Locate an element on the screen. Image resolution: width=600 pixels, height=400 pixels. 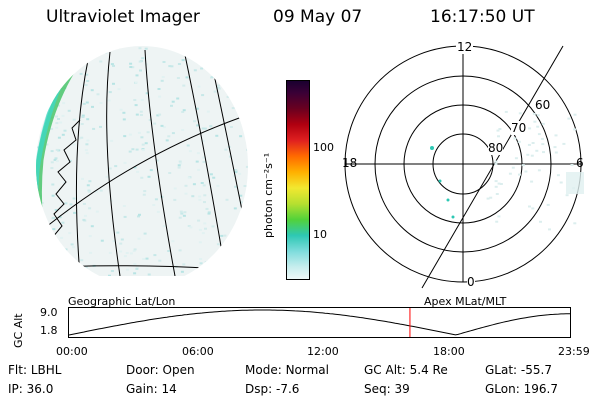
time-tick-1800: 18:00 is located at coordinates (449, 351).